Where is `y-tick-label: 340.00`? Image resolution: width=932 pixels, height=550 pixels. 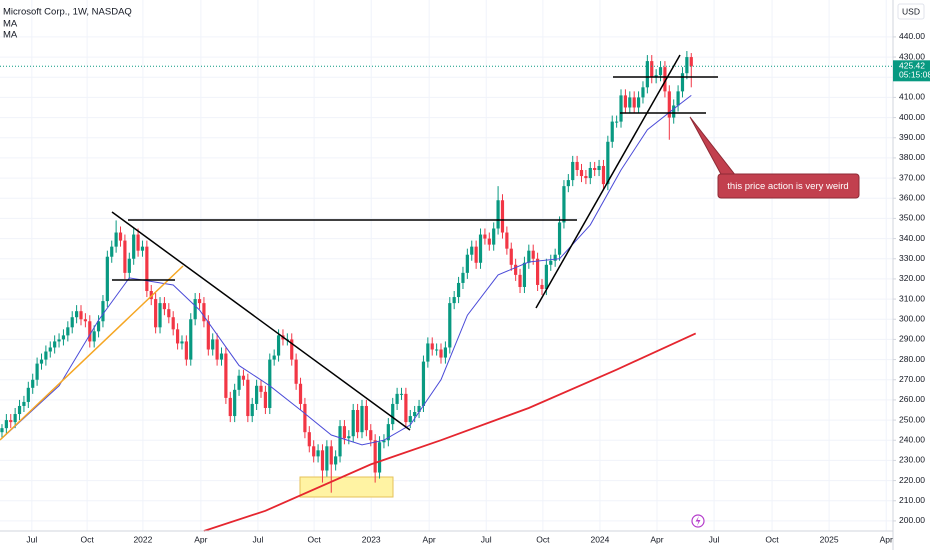 y-tick-label: 340.00 is located at coordinates (912, 238).